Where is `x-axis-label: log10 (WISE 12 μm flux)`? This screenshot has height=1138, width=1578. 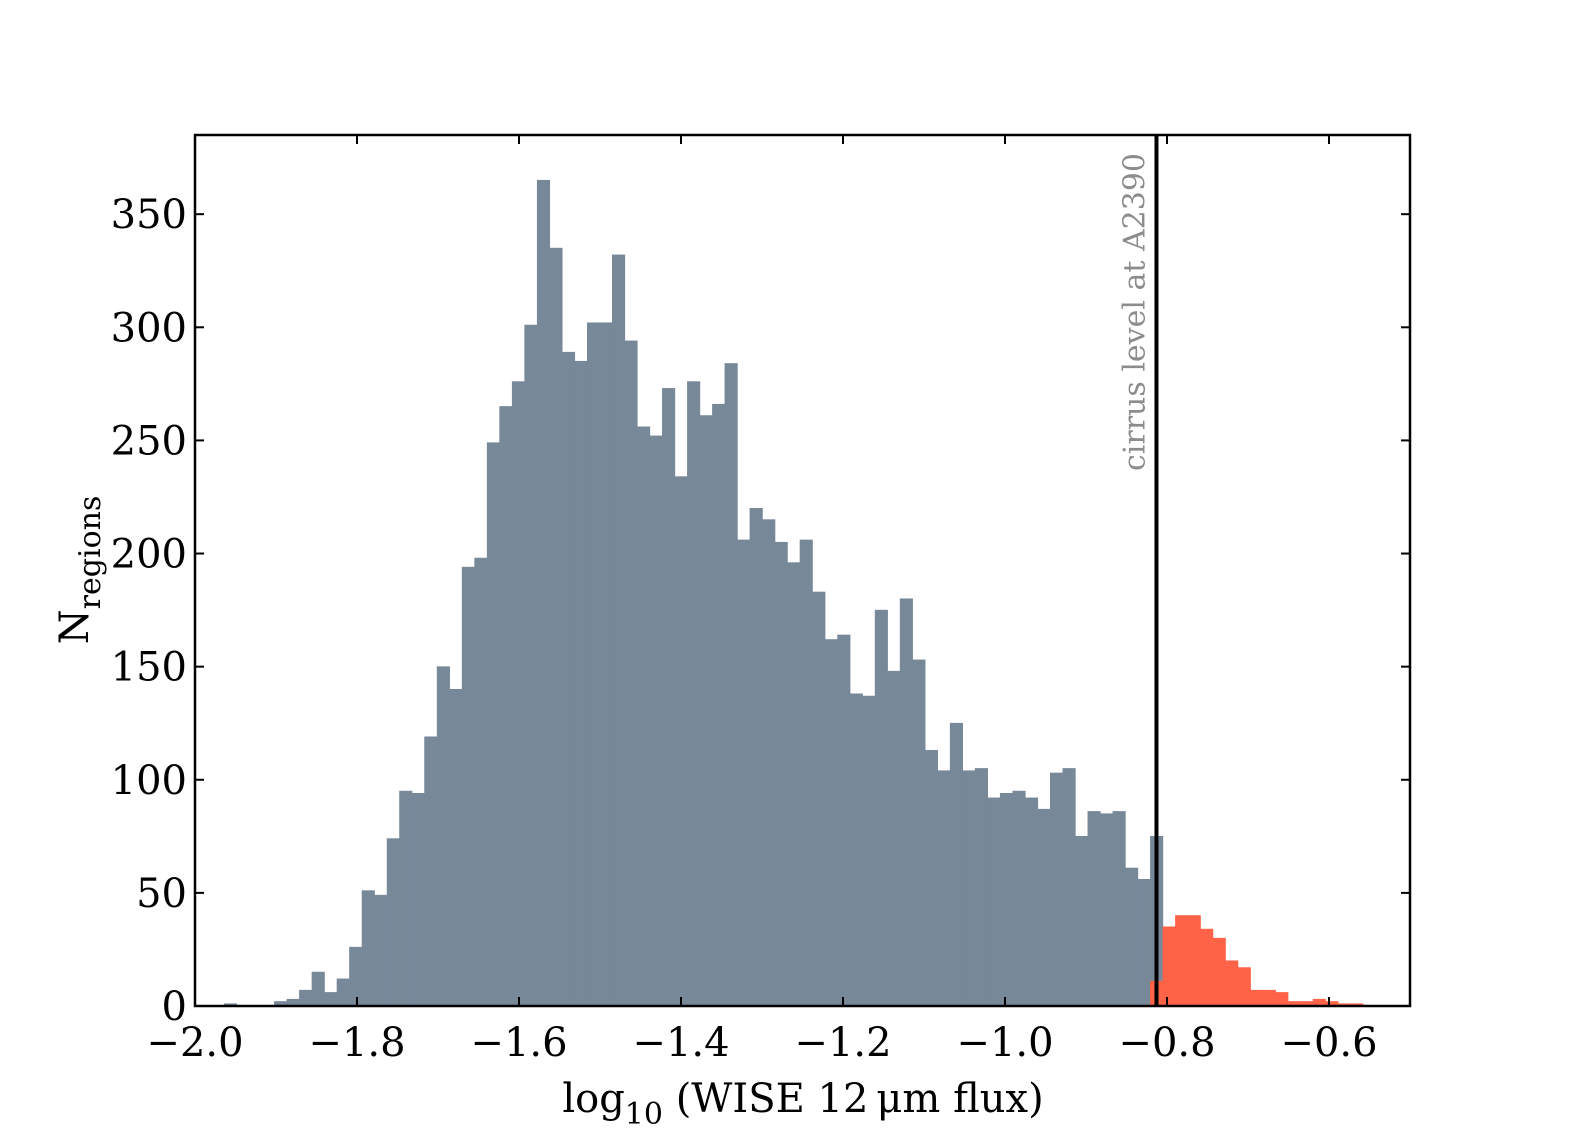 x-axis-label: log10 (WISE 12 μm flux) is located at coordinates (802, 1104).